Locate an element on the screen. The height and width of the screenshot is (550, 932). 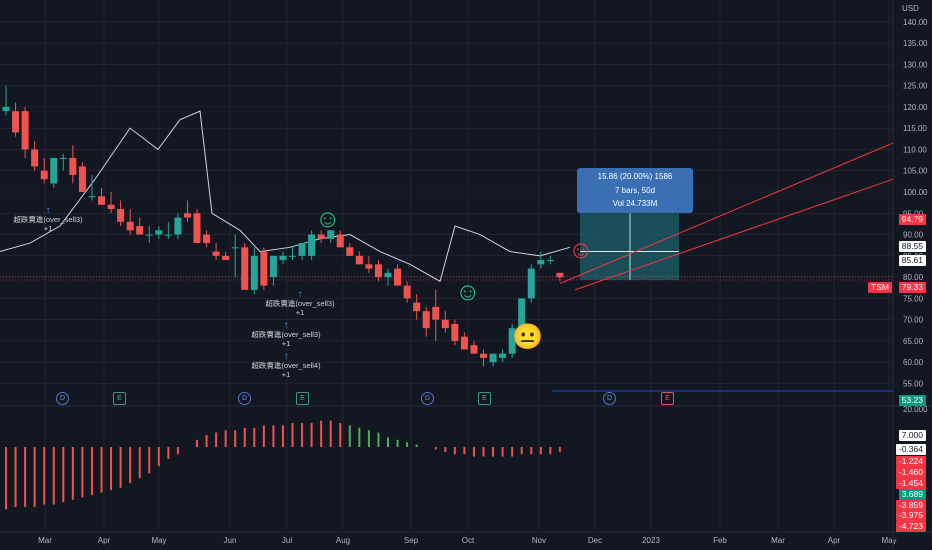
x-tick-label: 2023 is located at coordinates (651, 540).